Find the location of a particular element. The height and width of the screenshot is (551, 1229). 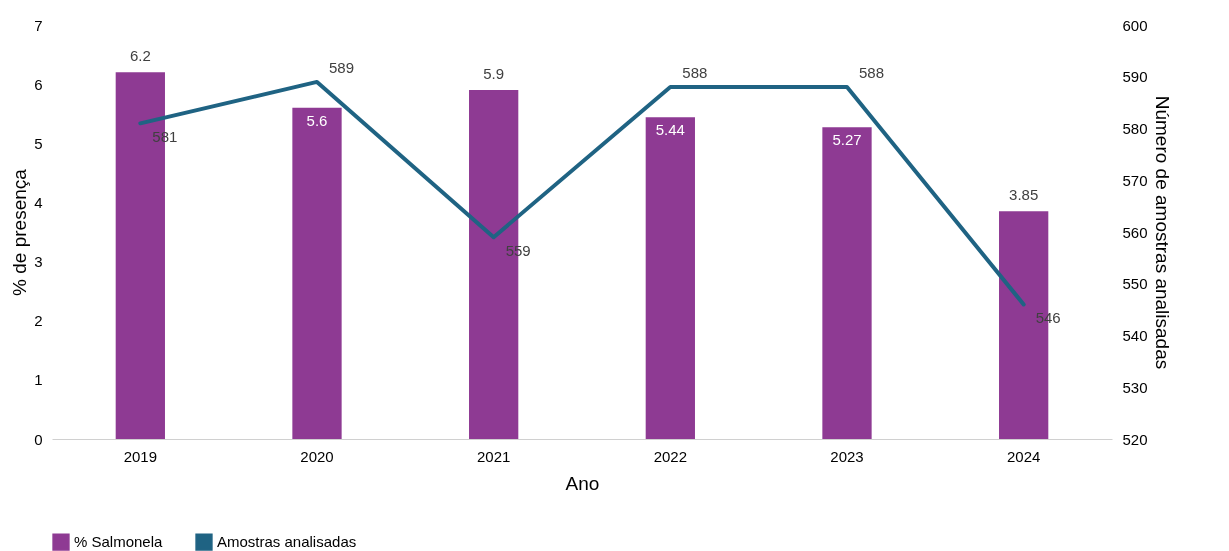

y2-tick-label: 580 is located at coordinates (1135, 128).